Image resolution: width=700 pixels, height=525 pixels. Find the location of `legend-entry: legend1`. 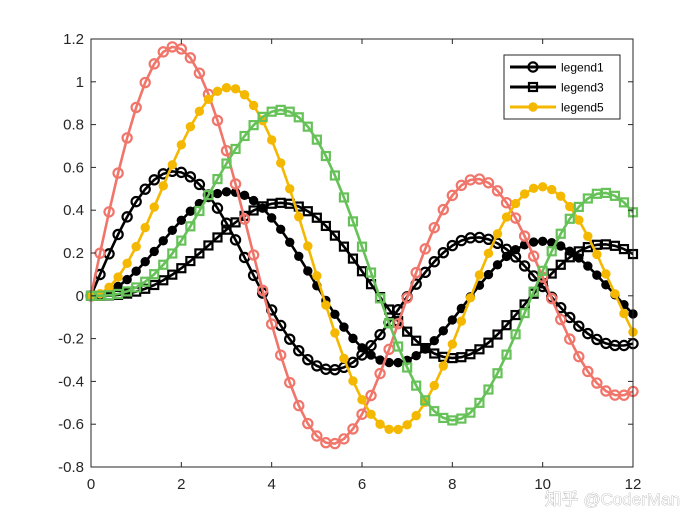

legend-entry: legend1 is located at coordinates (557, 68).